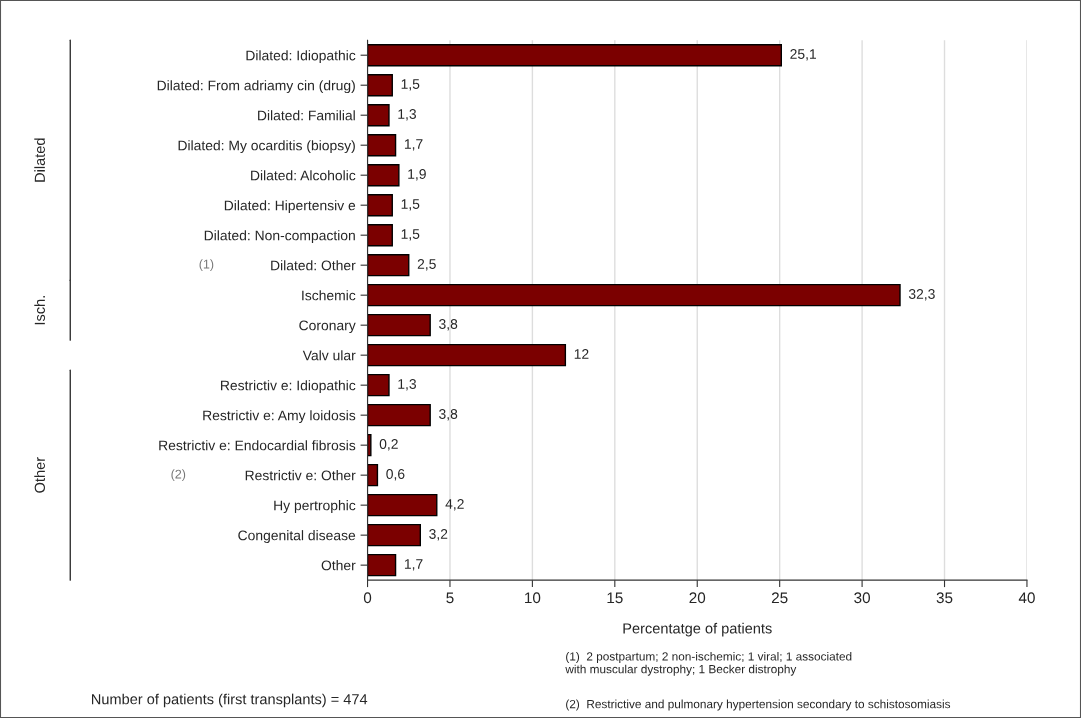  Describe the element at coordinates (301, 57) in the screenshot. I see `y-tick-label: Dilated: Idiopathic` at that location.